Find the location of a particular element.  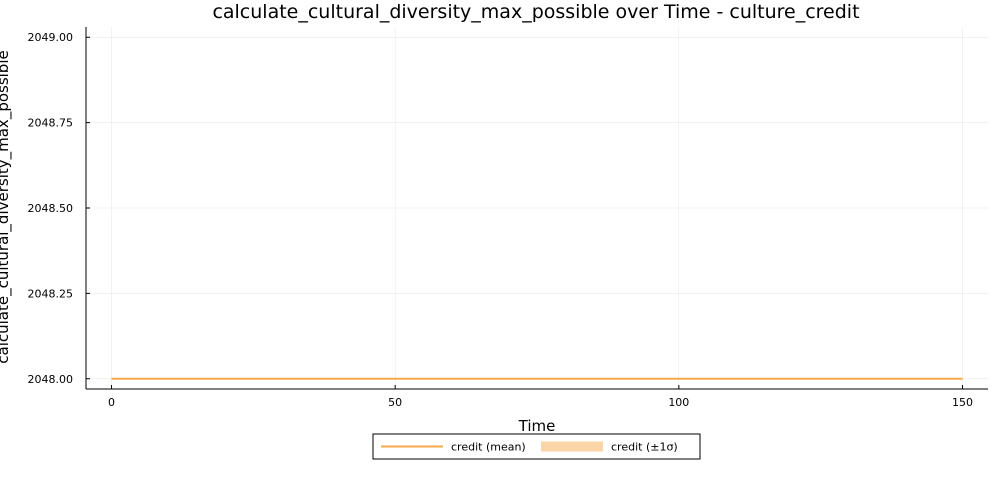

legend: credit (mean) credit (±1σ) is located at coordinates (536, 446).